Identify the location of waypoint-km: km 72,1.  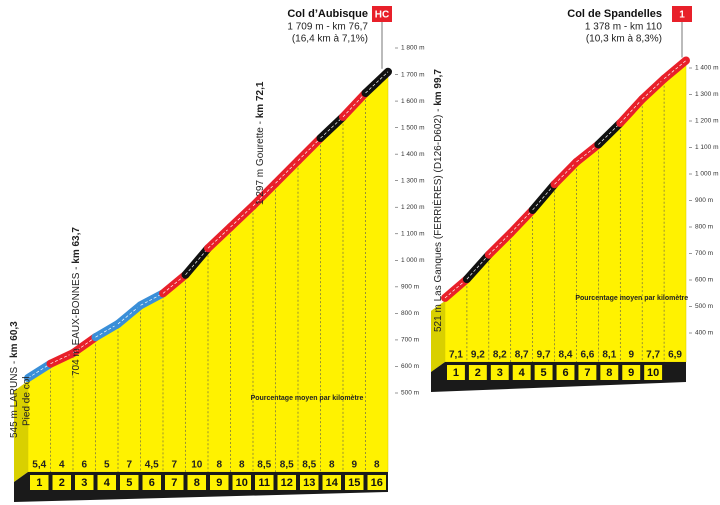
(260, 99).